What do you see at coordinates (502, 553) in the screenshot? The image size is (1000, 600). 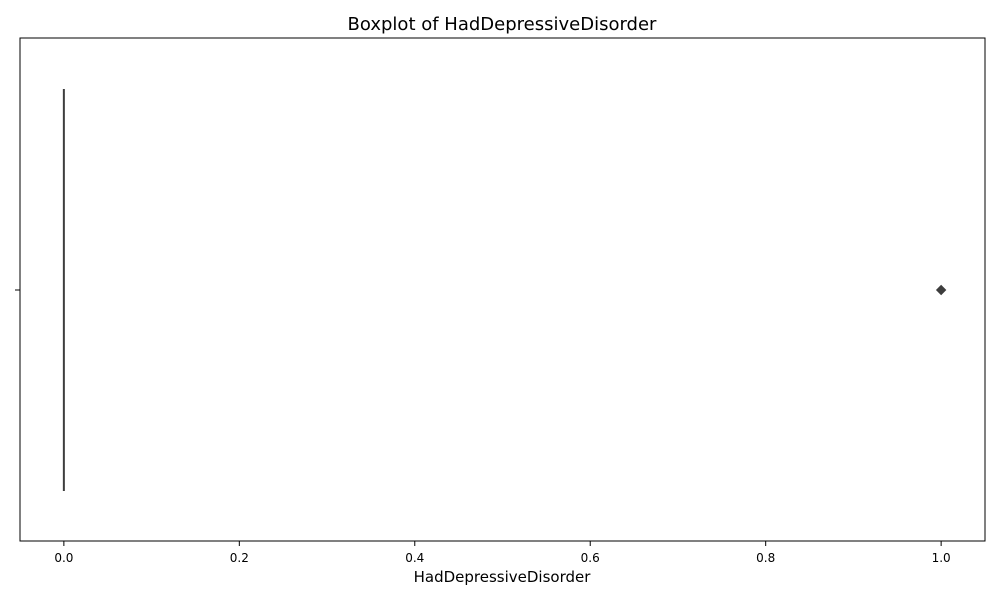 I see `x-axis-ticks: 0.0 0.2 0.4 0.6 0.8 1.0` at bounding box center [502, 553].